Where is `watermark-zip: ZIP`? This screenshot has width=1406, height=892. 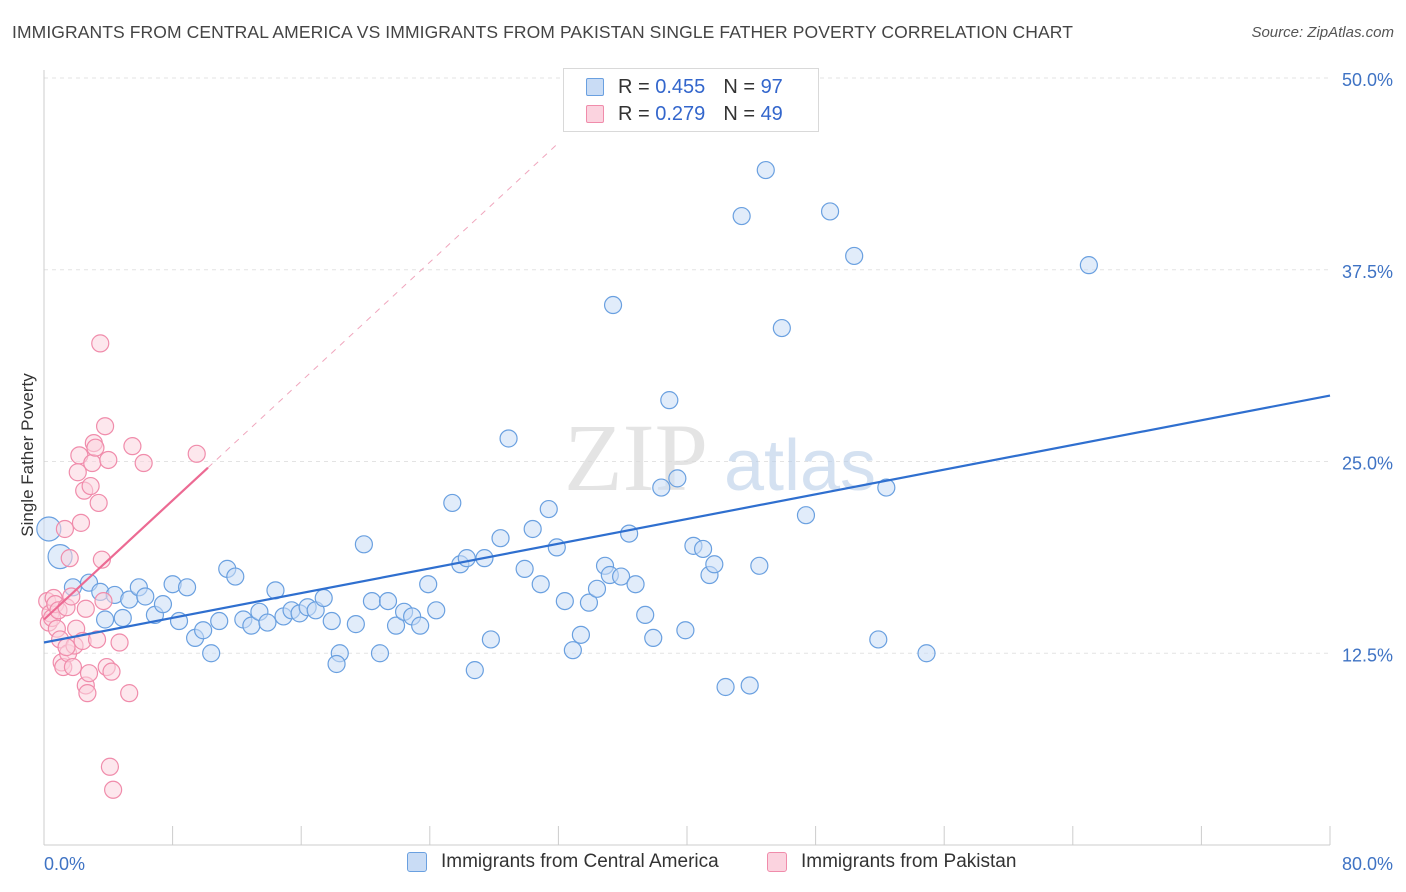 watermark-zip: ZIP is located at coordinates (636, 457).